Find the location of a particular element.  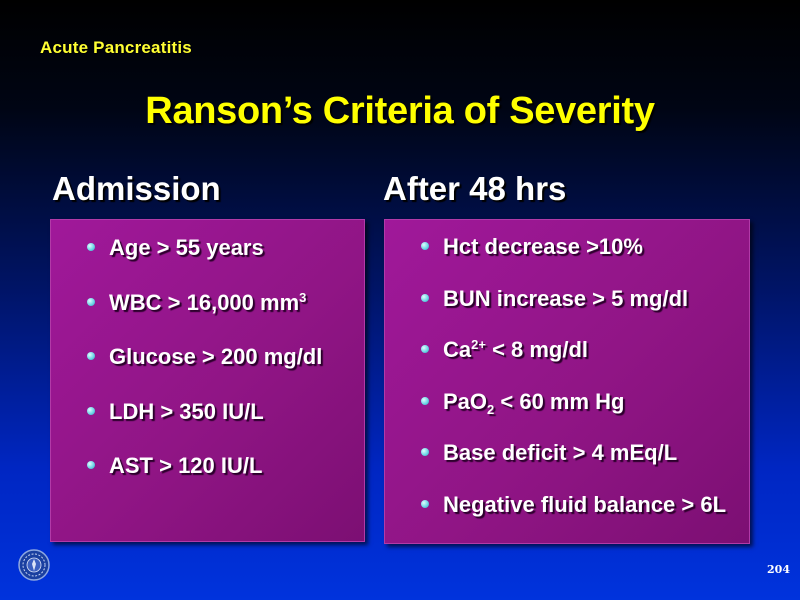

criterion-text: BUN increase > 5 mg/dl is located at coordinates (566, 298).